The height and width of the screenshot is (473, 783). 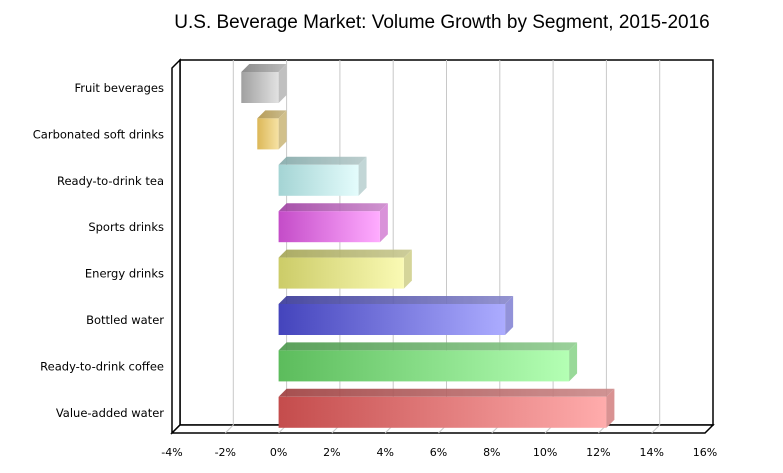 What do you see at coordinates (278, 452) in the screenshot?
I see `x-tick-label: 0%` at bounding box center [278, 452].